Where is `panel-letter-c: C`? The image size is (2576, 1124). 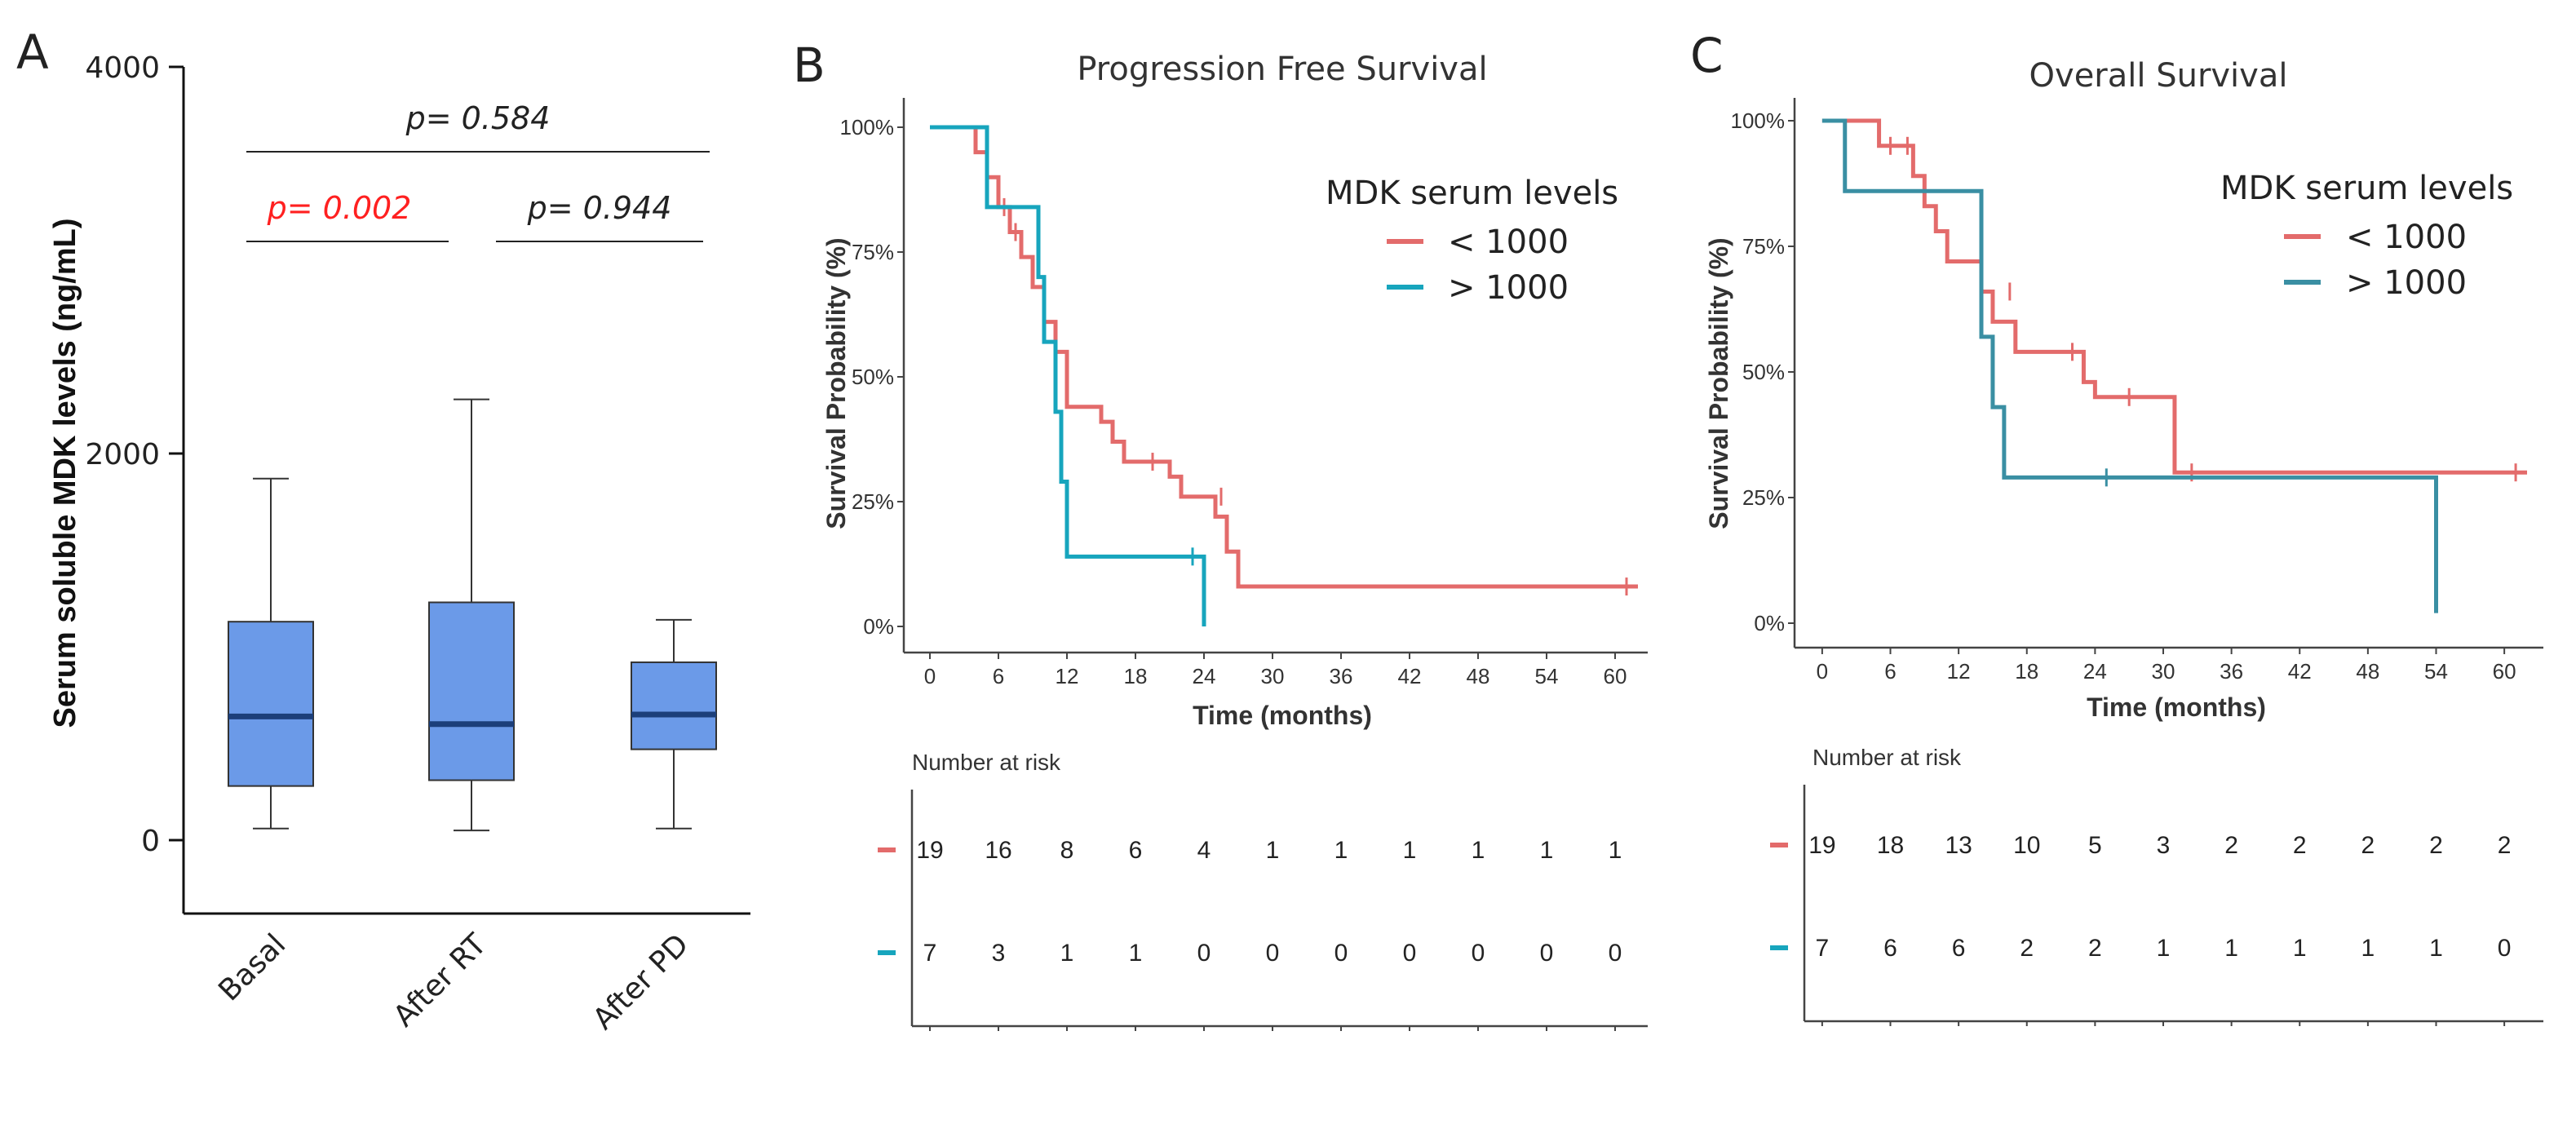 panel-letter-c: C is located at coordinates (1707, 56).